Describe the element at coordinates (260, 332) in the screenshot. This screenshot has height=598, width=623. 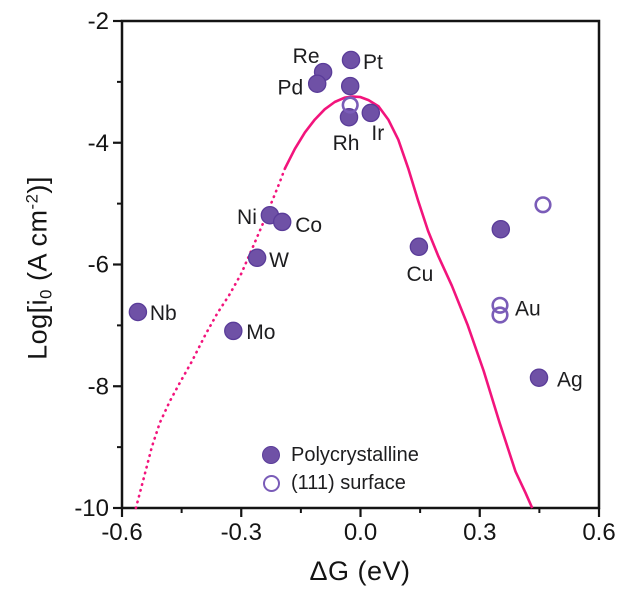
I see `point-label-Mo: Mo` at that location.